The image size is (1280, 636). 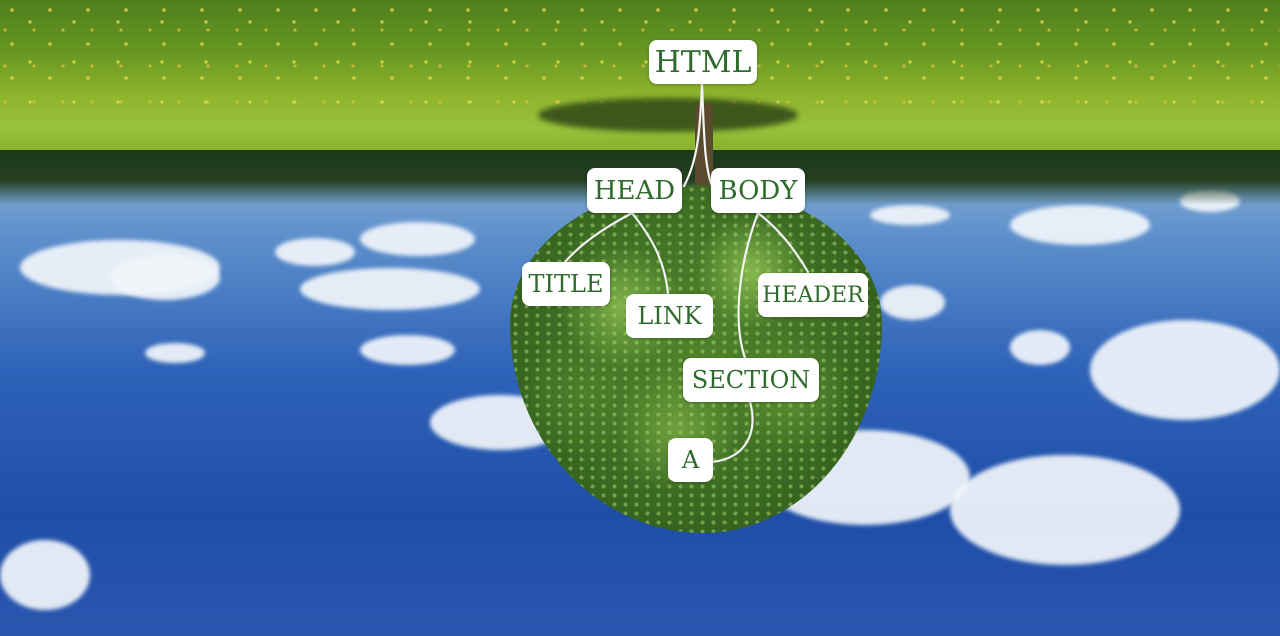 What do you see at coordinates (707, 135) in the screenshot?
I see `edge-html-body` at bounding box center [707, 135].